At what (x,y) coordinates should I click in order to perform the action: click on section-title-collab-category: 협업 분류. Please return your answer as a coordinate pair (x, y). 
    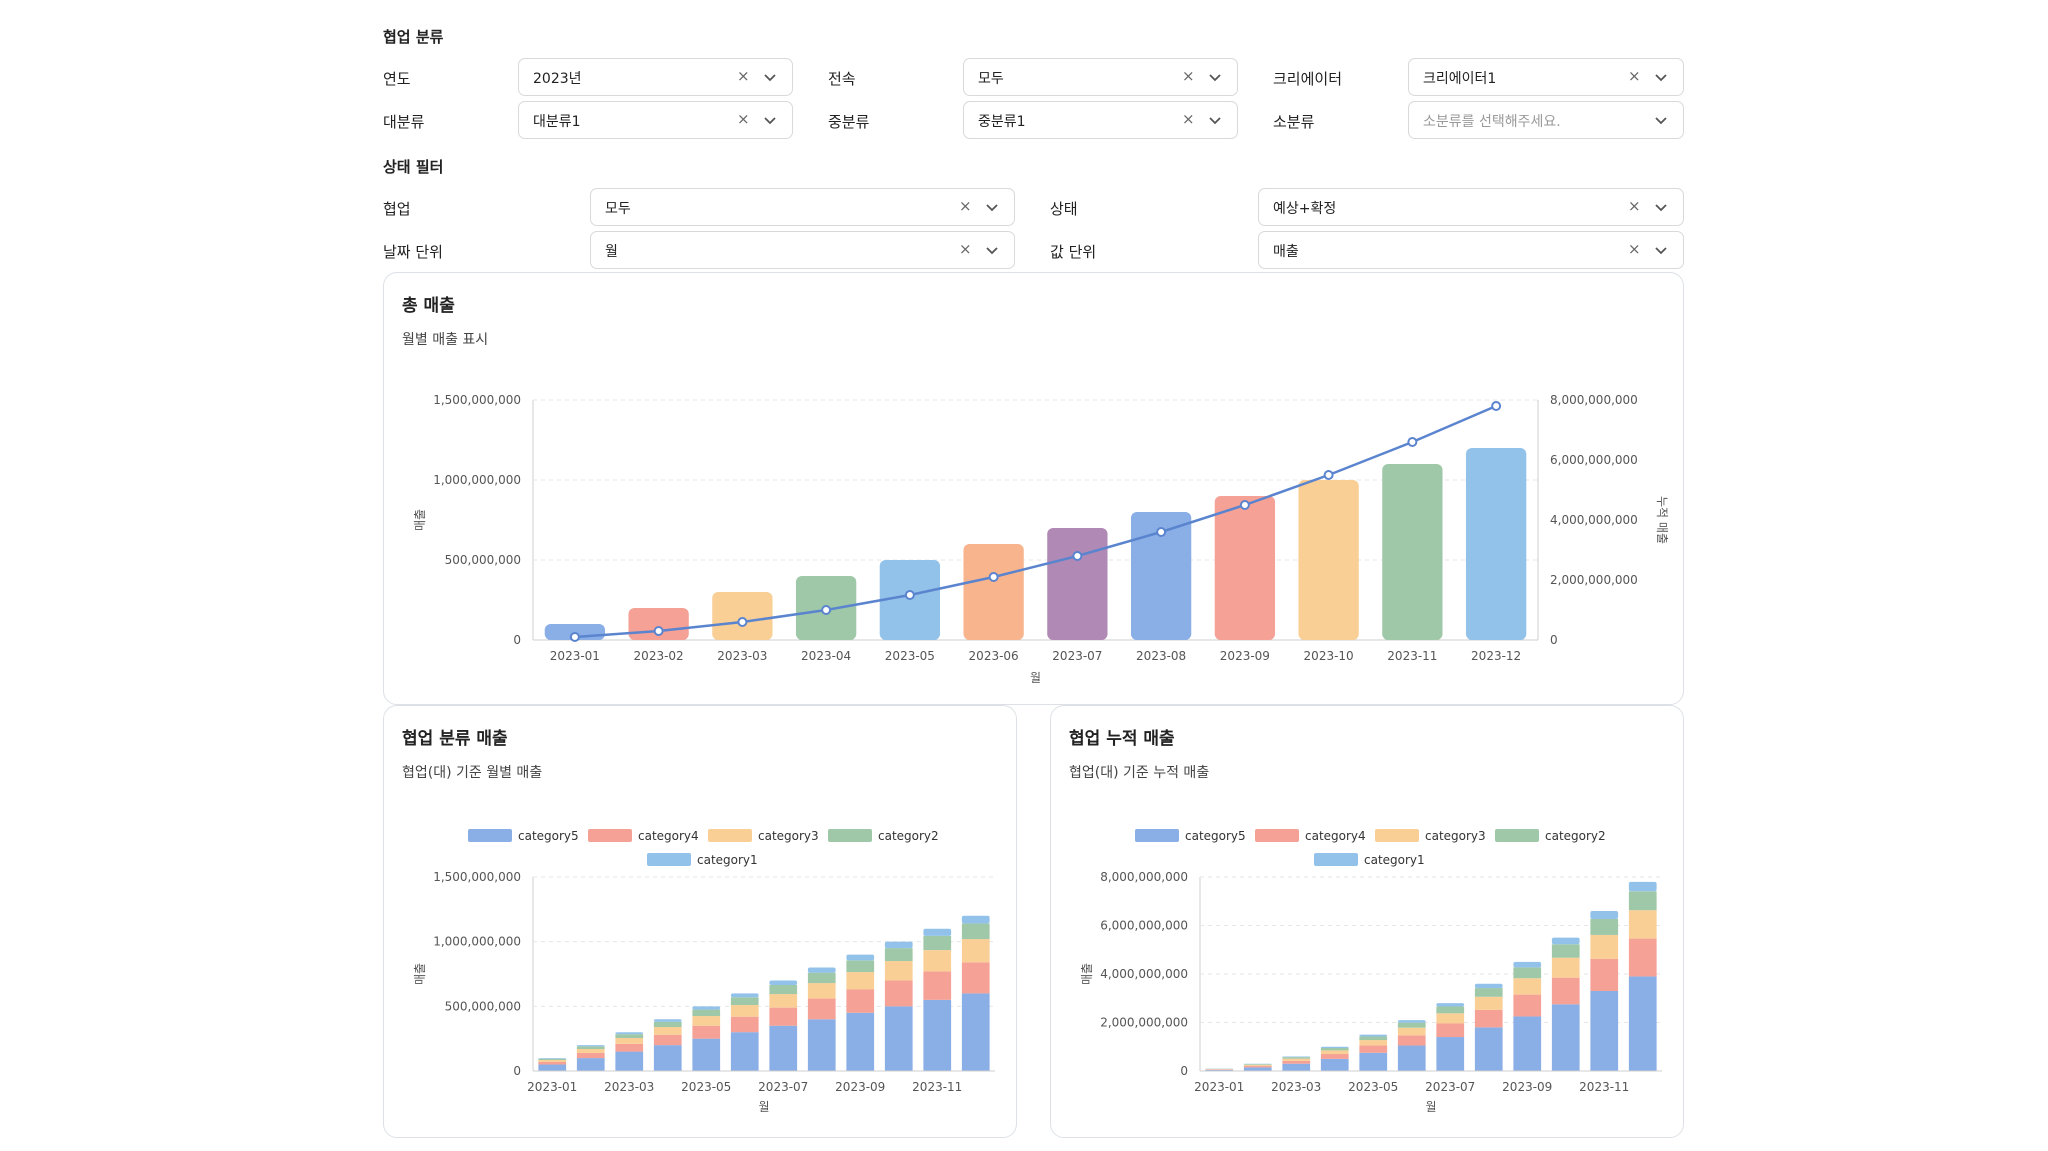
    Looking at the image, I should click on (413, 37).